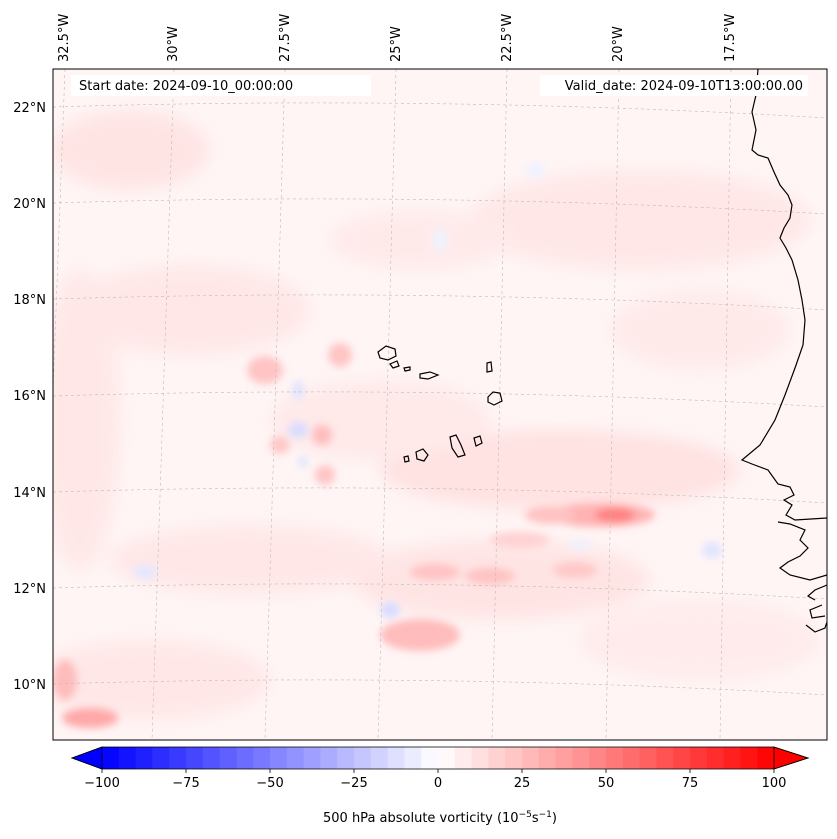 The image size is (837, 839). Describe the element at coordinates (186, 86) in the screenshot. I see `start-date-label: Start date: 2024-09-10_00:00:00` at that location.